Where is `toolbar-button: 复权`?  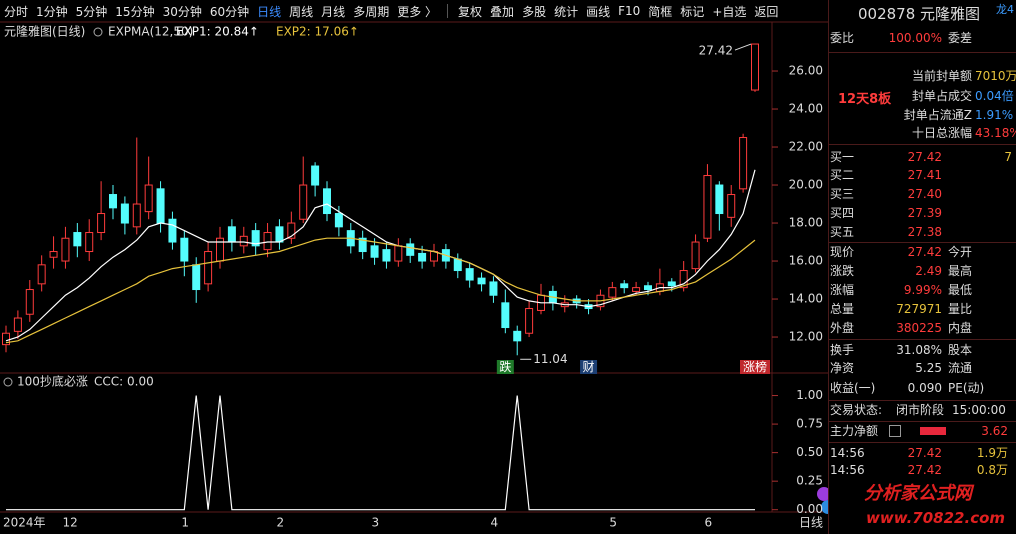 toolbar-button: 复权 is located at coordinates (470, 11).